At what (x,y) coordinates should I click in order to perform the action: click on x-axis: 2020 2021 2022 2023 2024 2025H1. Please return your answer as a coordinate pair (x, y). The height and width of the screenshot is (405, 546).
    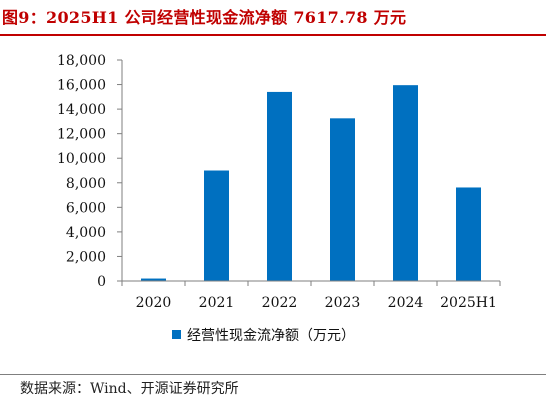
    Looking at the image, I should click on (311, 295).